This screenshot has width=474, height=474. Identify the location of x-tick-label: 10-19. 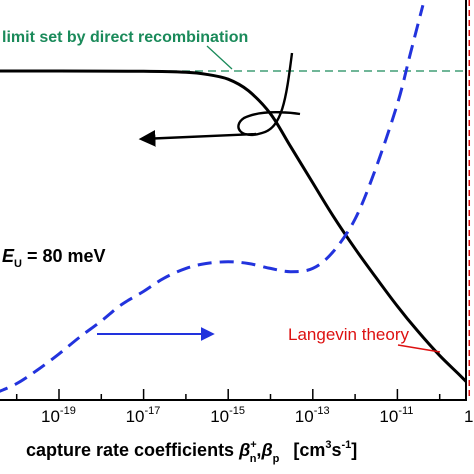
(58, 415).